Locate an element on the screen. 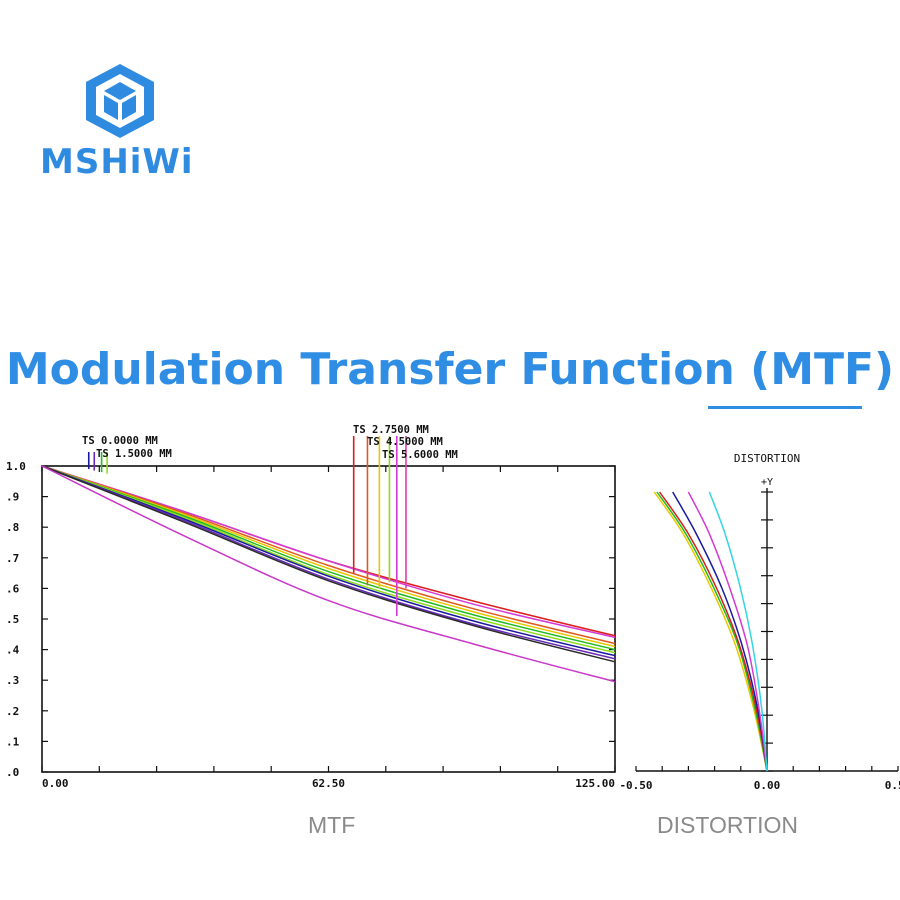  mtf-y-tick-label: .5 is located at coordinates (12, 619).